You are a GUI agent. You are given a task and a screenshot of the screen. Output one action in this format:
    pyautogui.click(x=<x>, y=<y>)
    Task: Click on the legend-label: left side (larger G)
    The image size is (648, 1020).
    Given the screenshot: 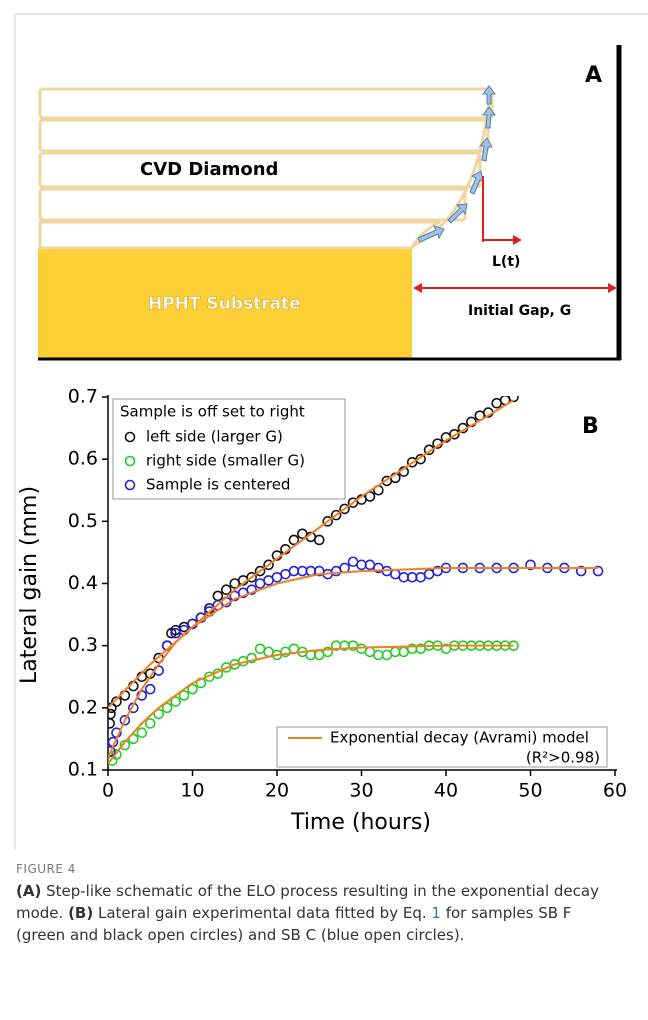 What is the action you would take?
    pyautogui.click(x=214, y=437)
    